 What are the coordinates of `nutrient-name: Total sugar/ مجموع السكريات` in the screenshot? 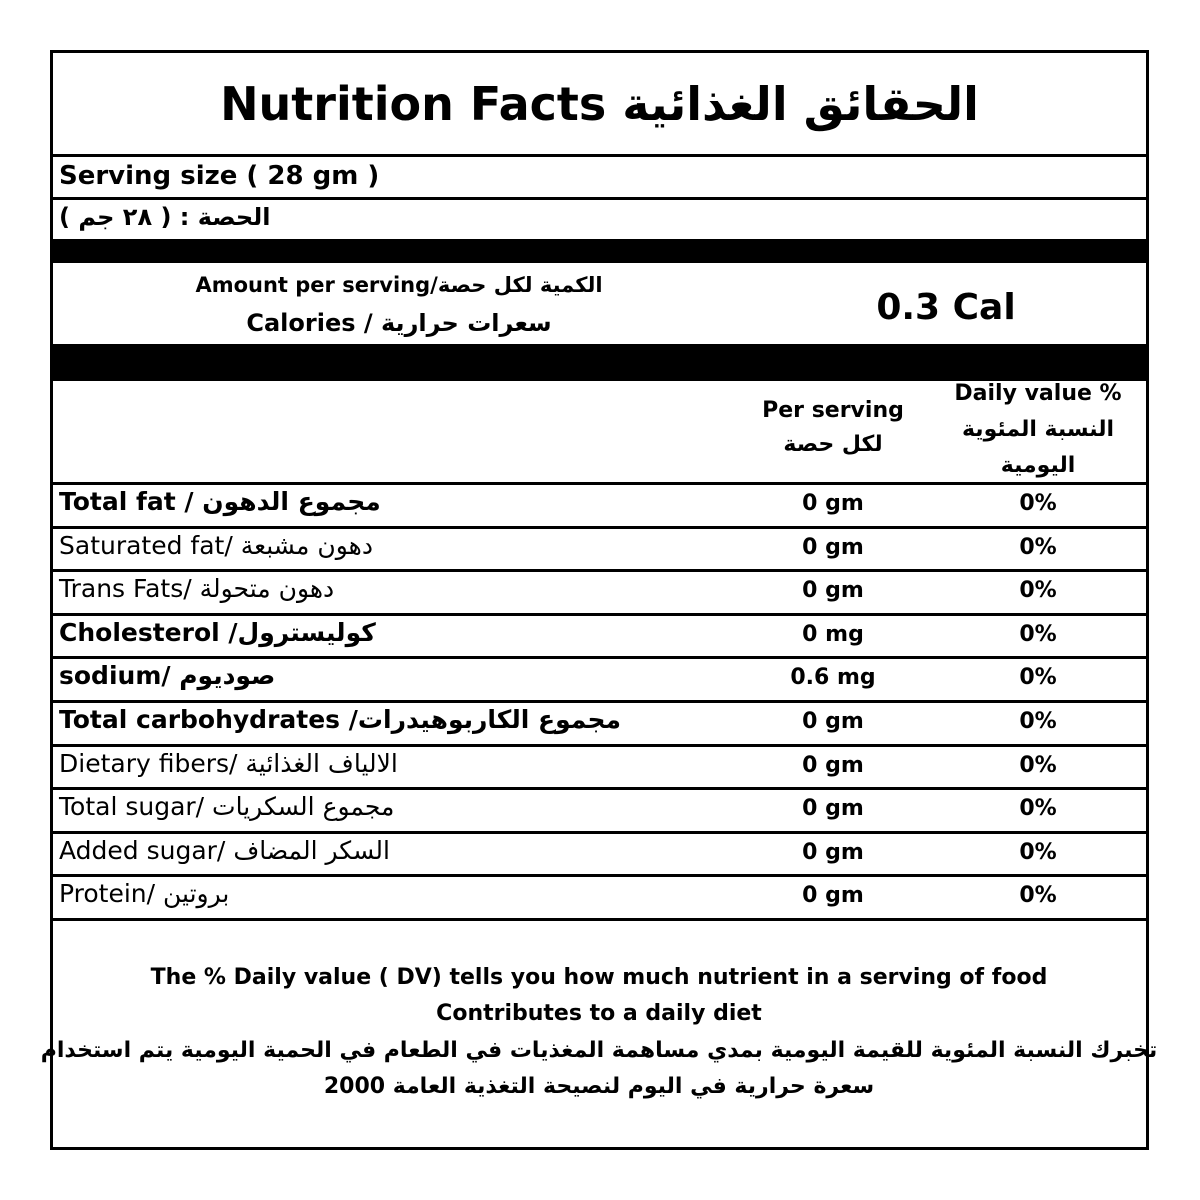 It's located at (227, 807).